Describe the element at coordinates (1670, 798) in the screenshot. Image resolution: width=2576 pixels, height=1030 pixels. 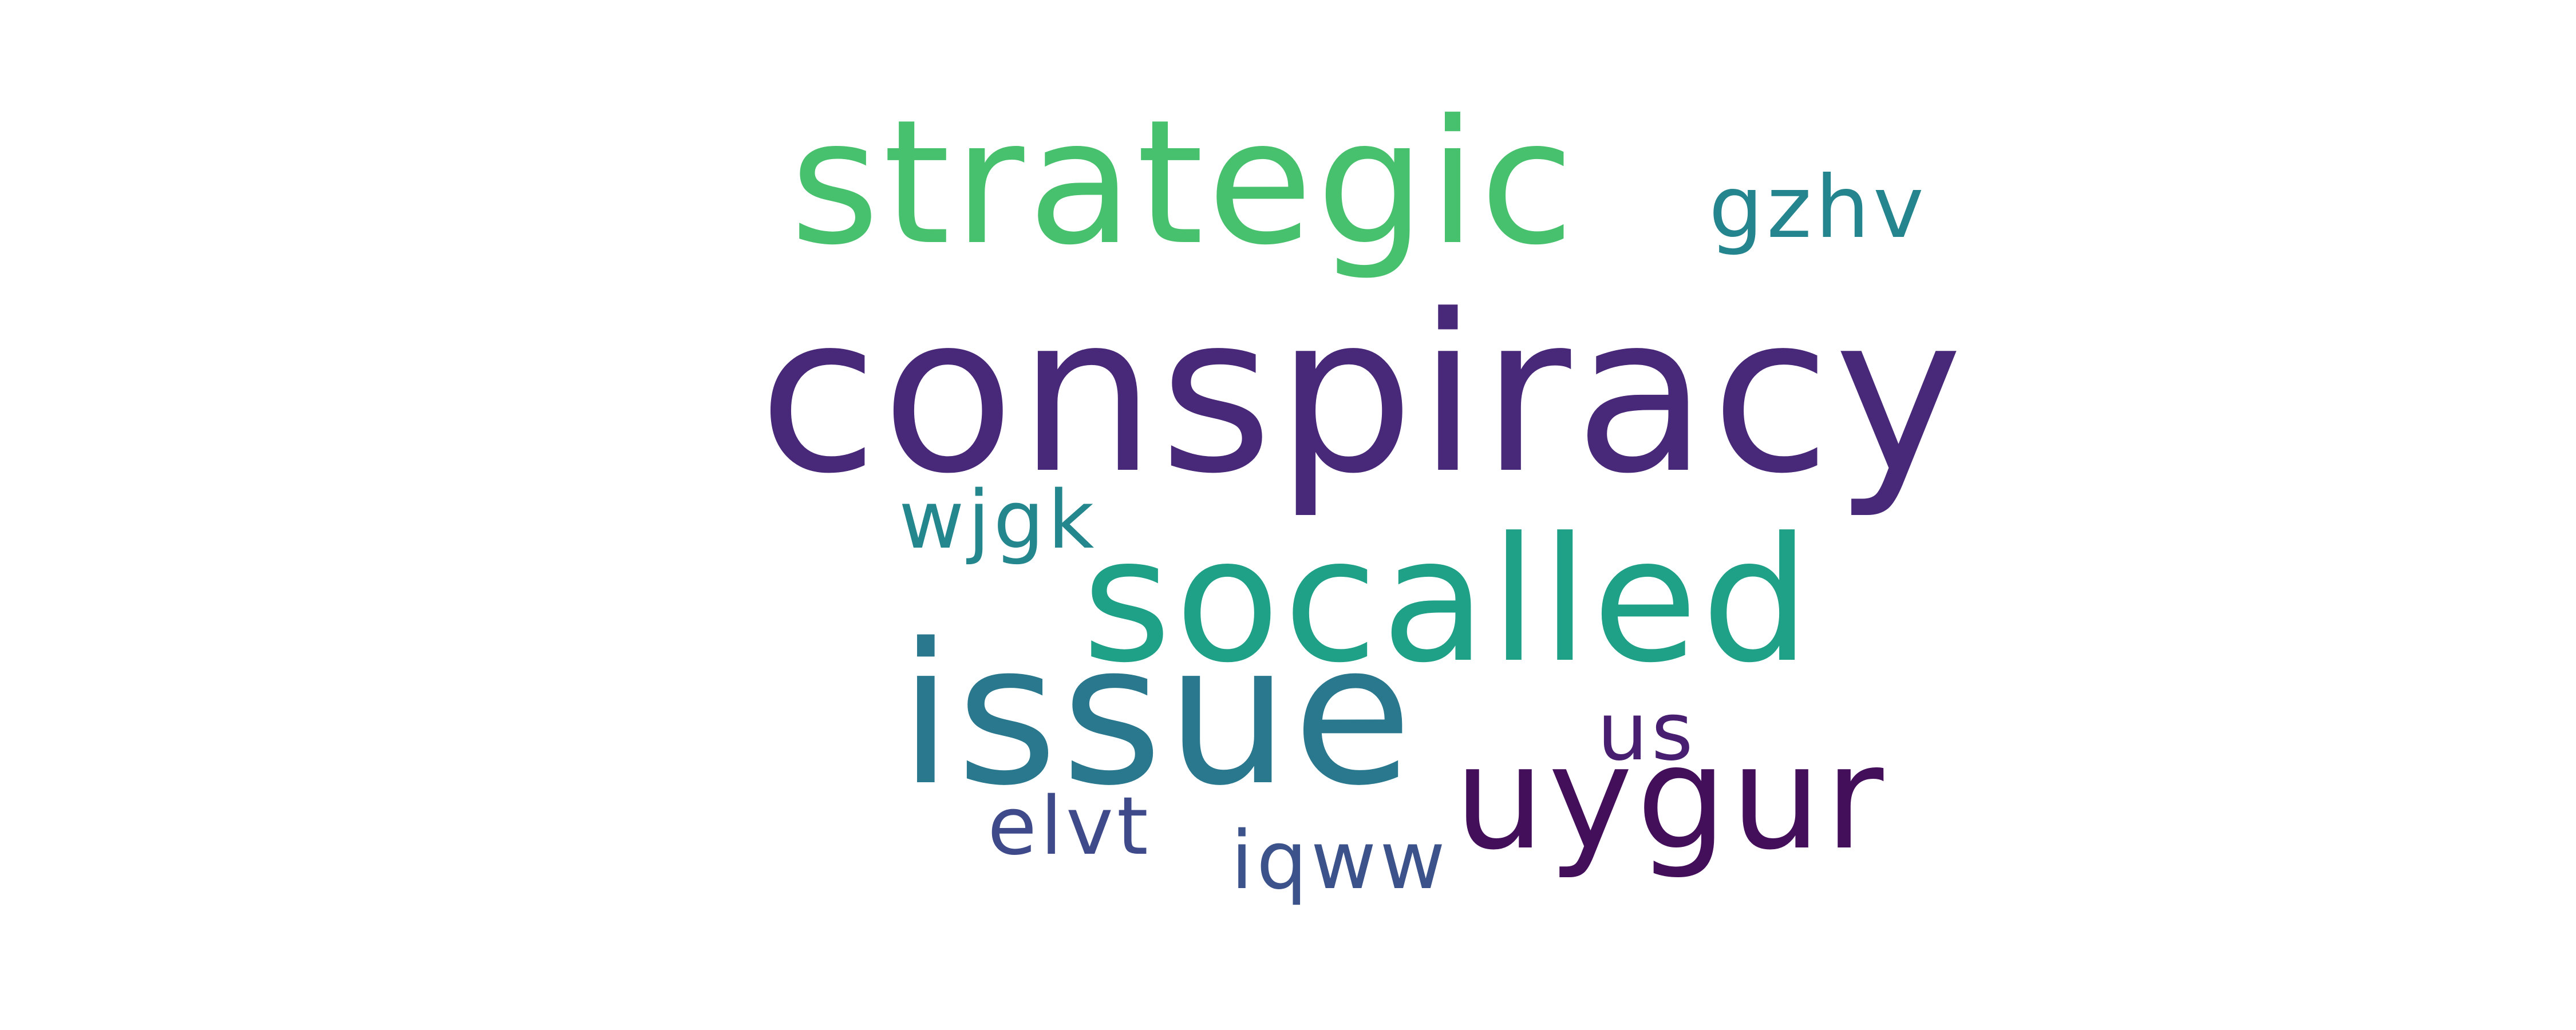
I see `word-uygur: uygur` at that location.